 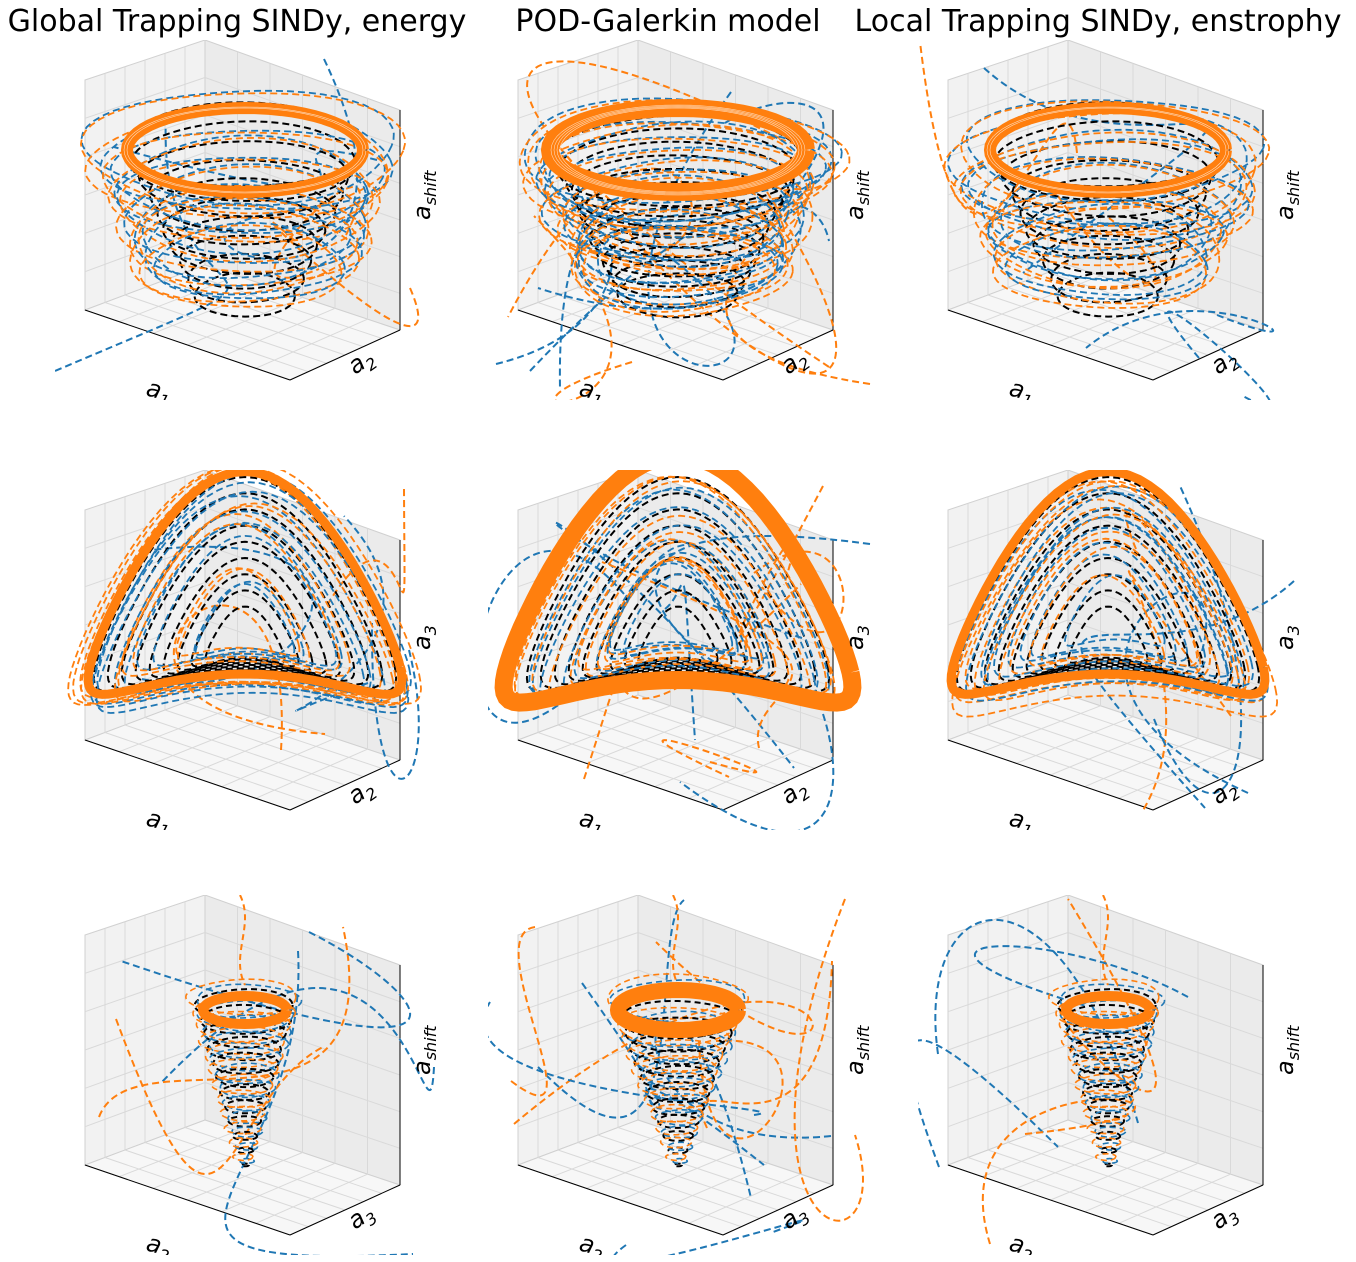 I want to click on panel-r3-c3: a2a3ashift, so click(x=1110, y=1075).